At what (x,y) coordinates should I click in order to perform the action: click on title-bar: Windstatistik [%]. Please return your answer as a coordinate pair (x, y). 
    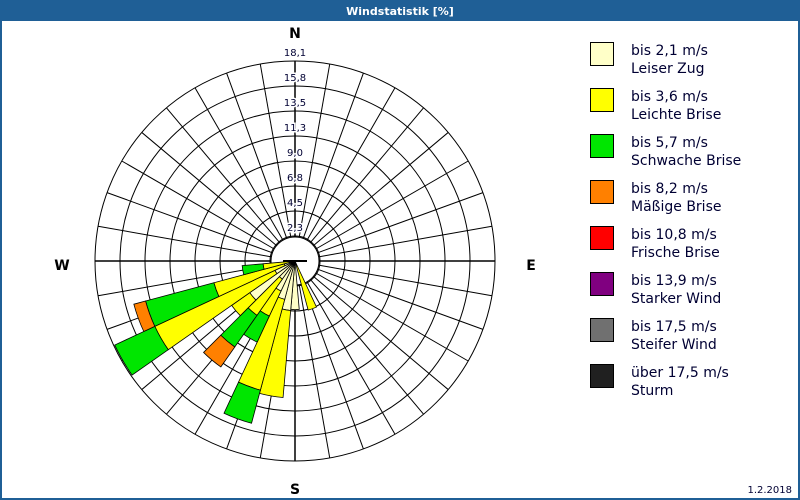
    Looking at the image, I should click on (400, 11).